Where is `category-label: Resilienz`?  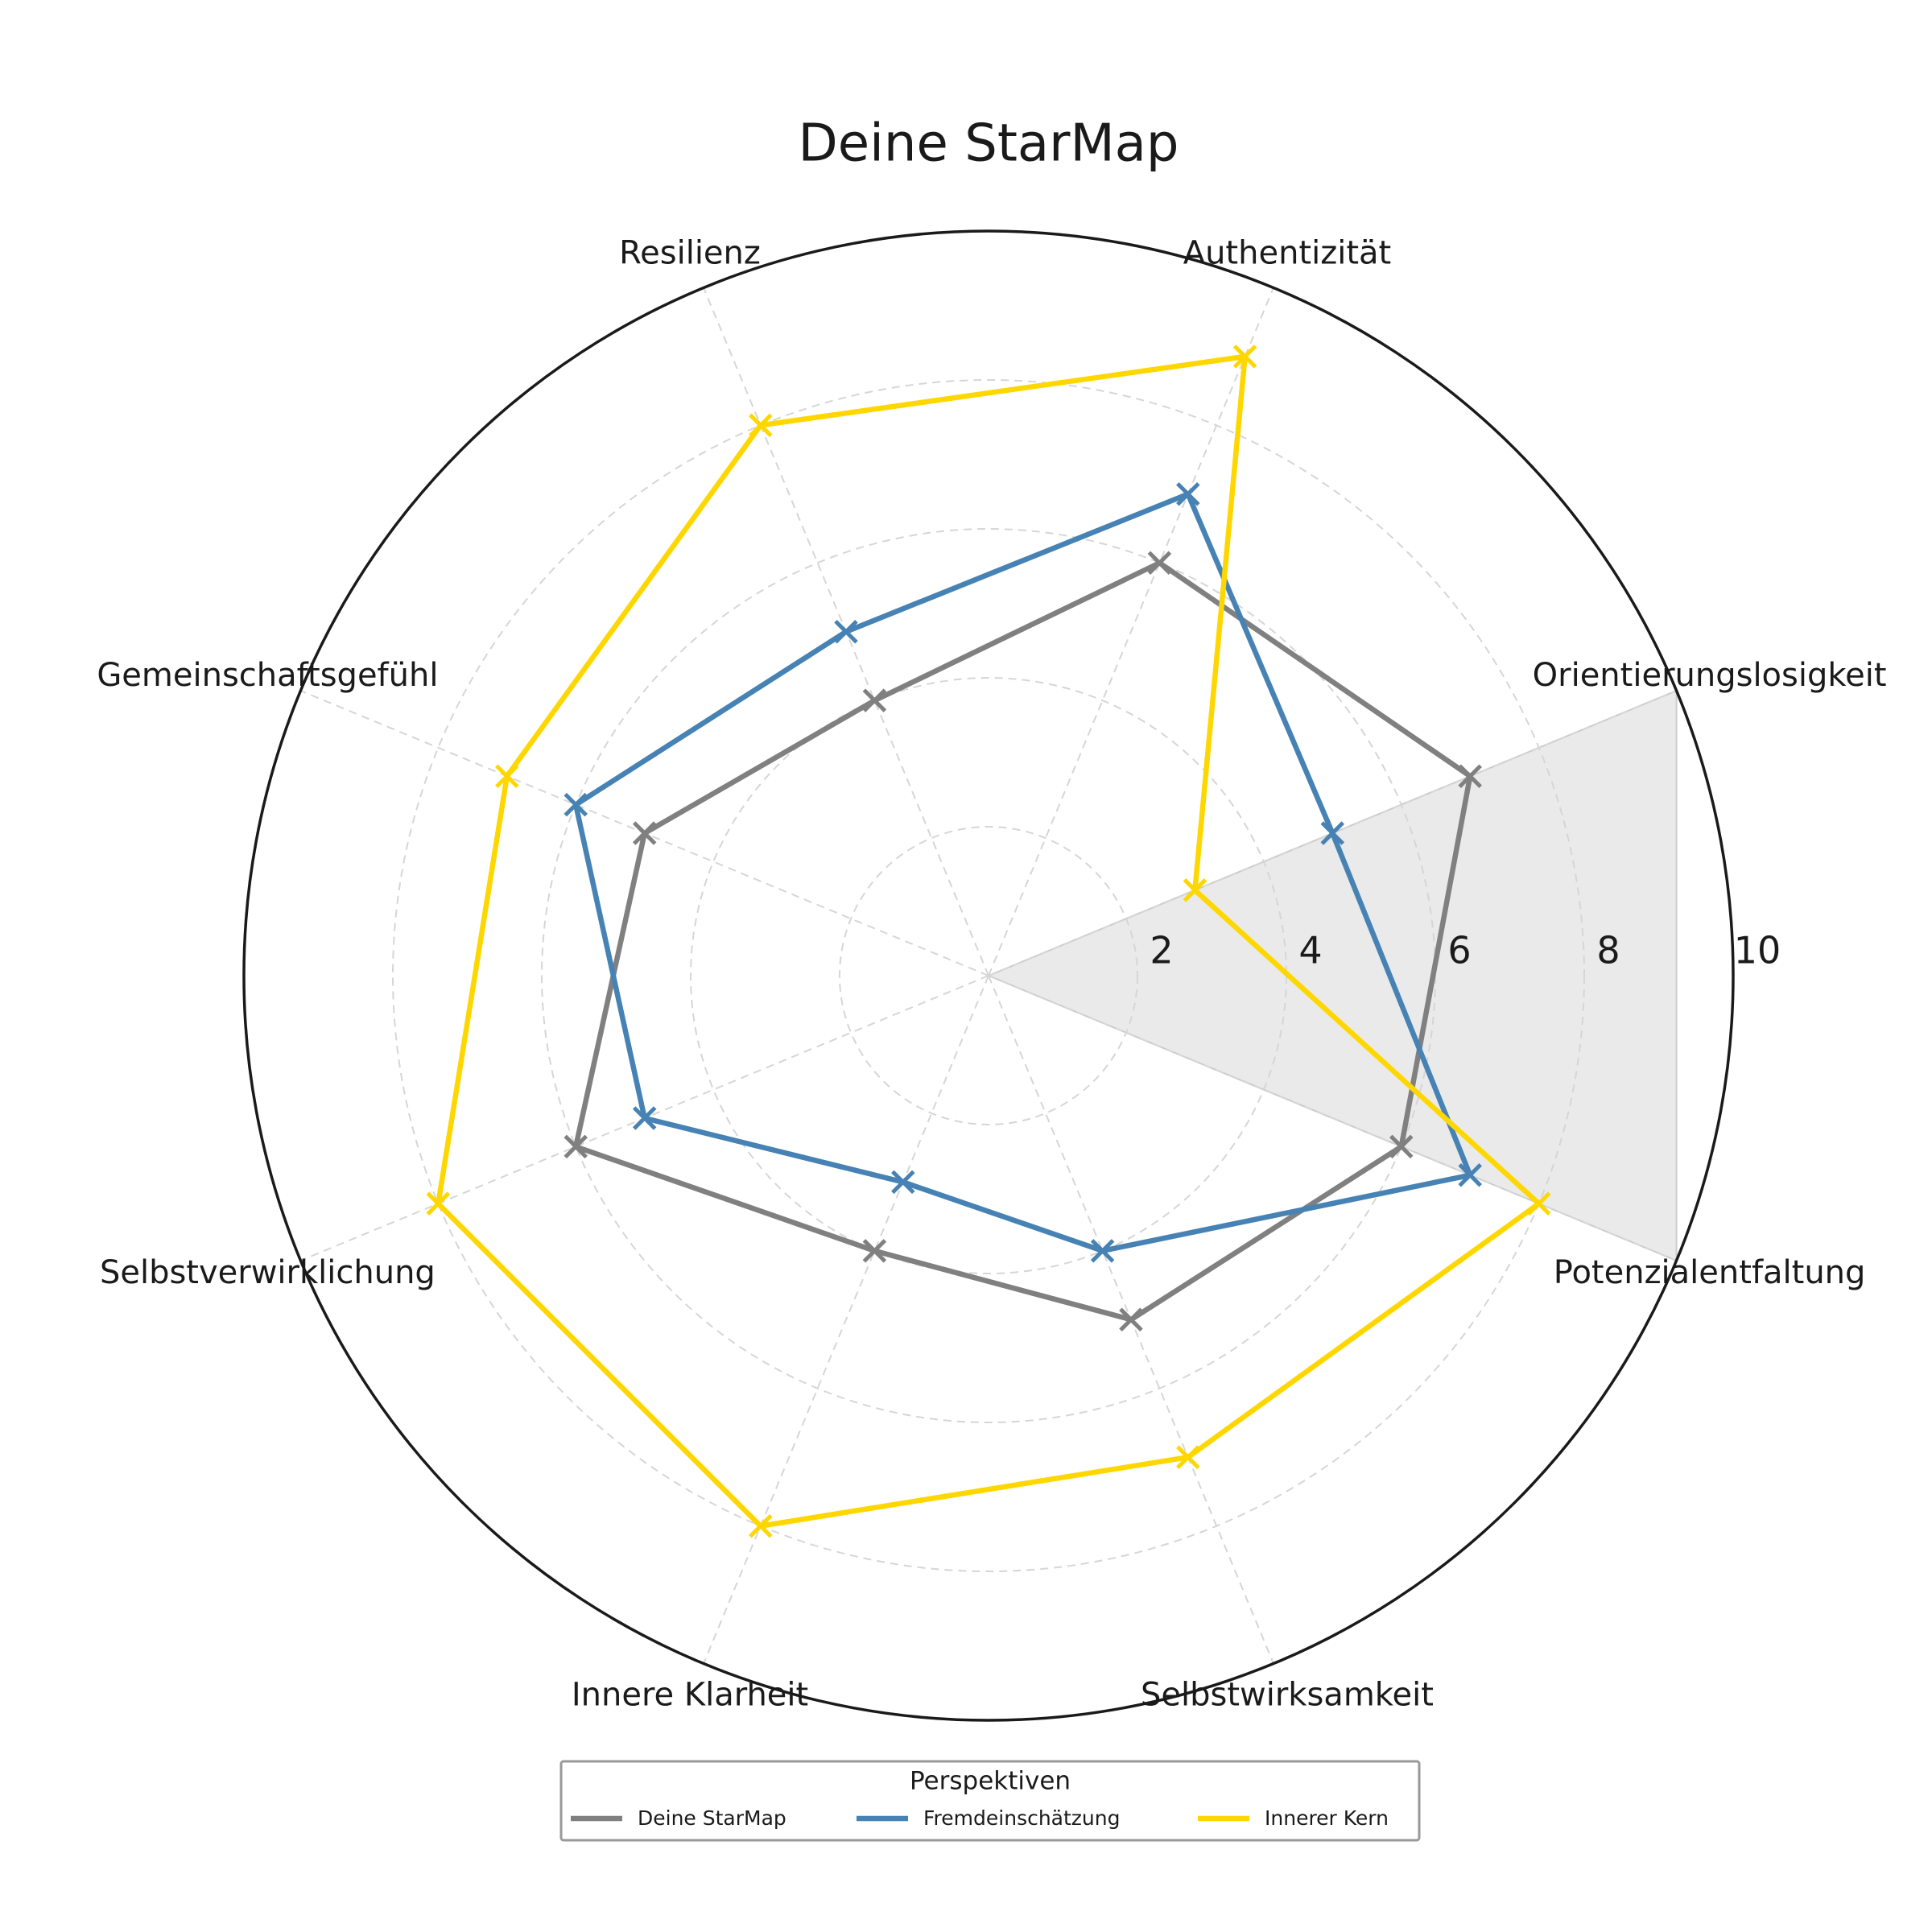 category-label: Resilienz is located at coordinates (690, 252).